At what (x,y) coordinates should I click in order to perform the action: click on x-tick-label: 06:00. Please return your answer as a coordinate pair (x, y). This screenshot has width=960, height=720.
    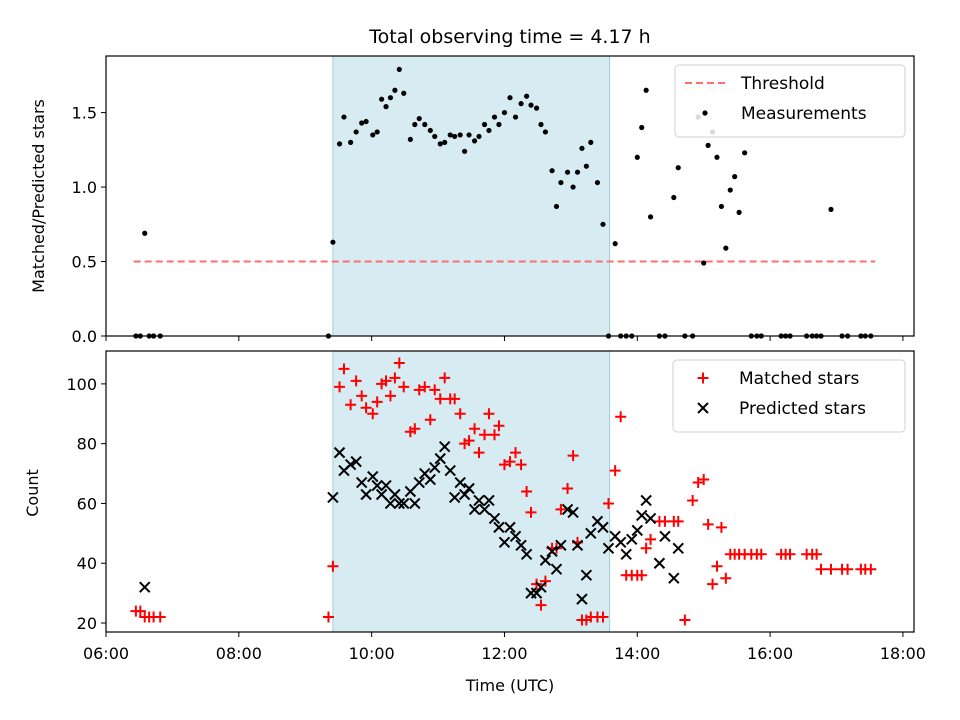
    Looking at the image, I should click on (106, 653).